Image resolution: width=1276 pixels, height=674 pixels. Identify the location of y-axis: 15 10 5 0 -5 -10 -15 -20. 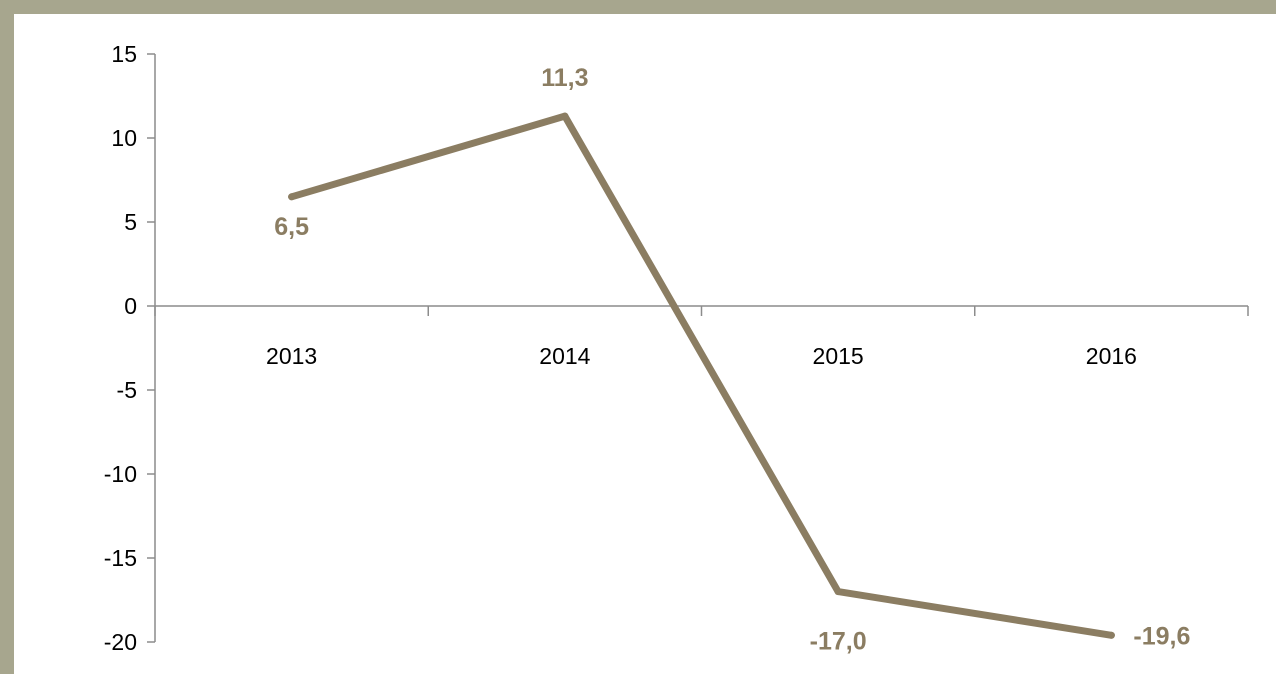
(130, 348).